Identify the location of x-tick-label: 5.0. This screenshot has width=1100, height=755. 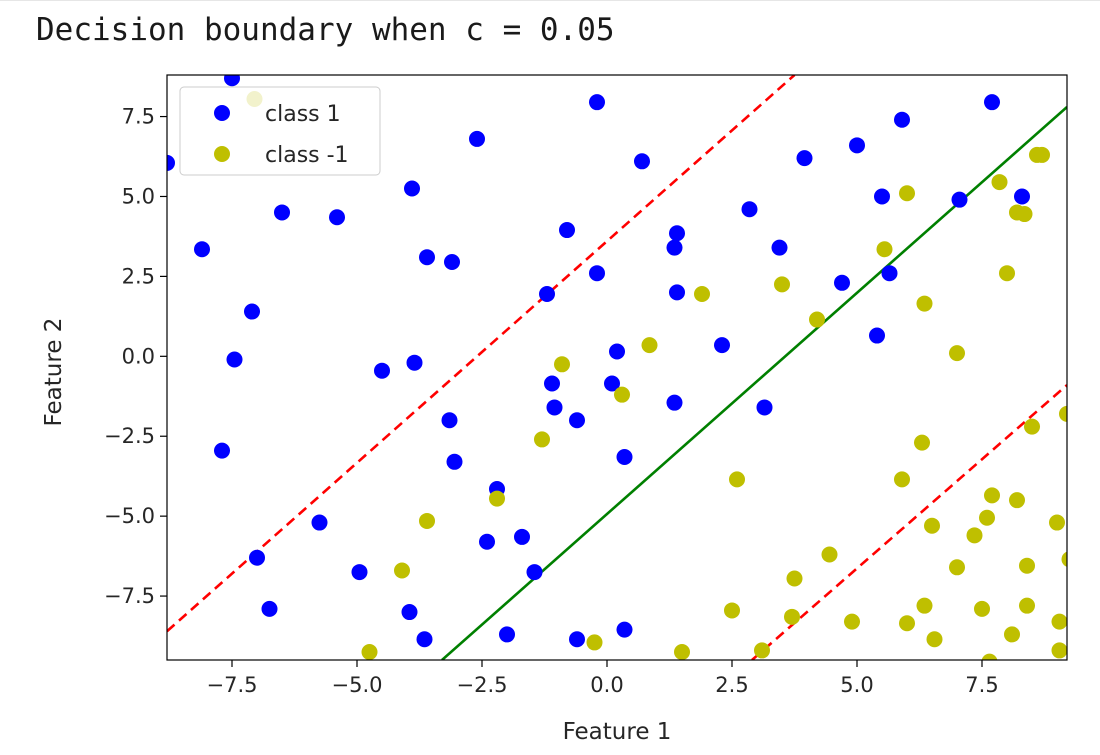
(856, 685).